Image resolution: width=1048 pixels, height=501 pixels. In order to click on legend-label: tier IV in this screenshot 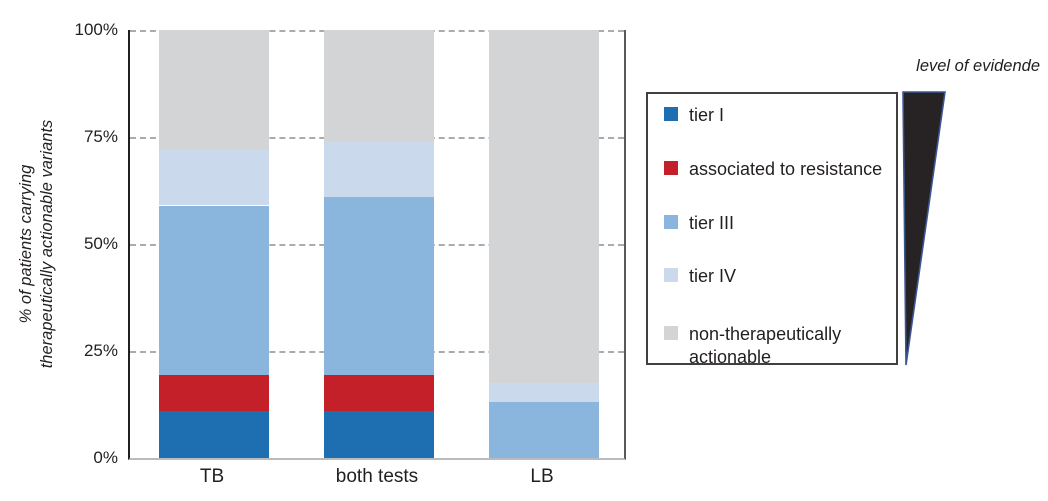, I will do `click(713, 276)`.